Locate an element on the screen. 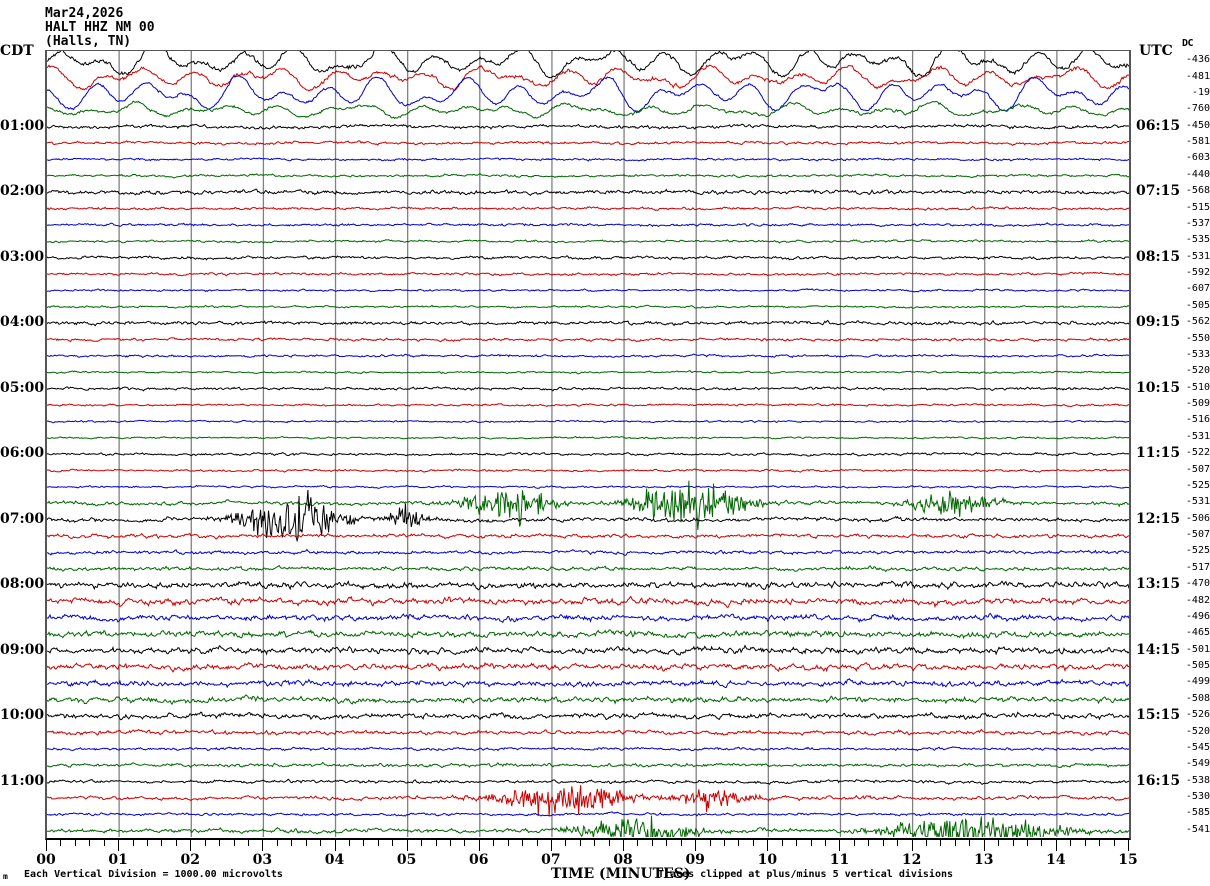 This screenshot has width=1210, height=886. right-hour-label: 09:15 is located at coordinates (1158, 322).